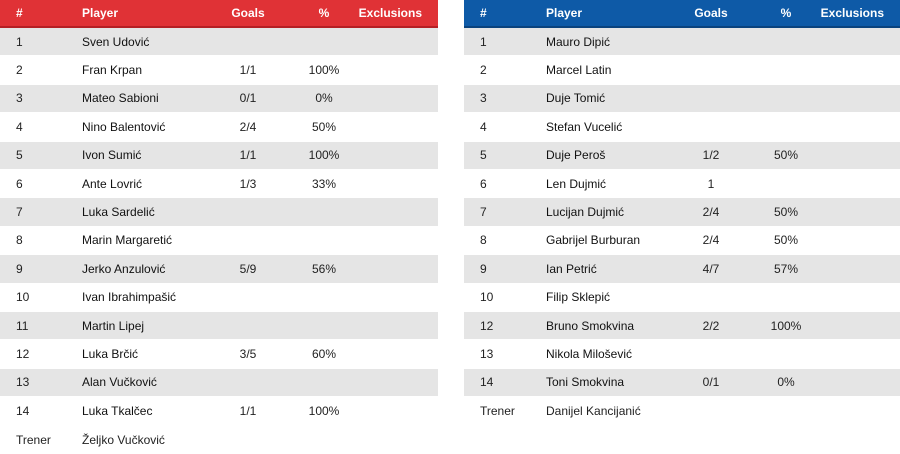 The image size is (900, 454). What do you see at coordinates (219, 383) in the screenshot?
I see `table-row: 13 Alan Vučković` at bounding box center [219, 383].